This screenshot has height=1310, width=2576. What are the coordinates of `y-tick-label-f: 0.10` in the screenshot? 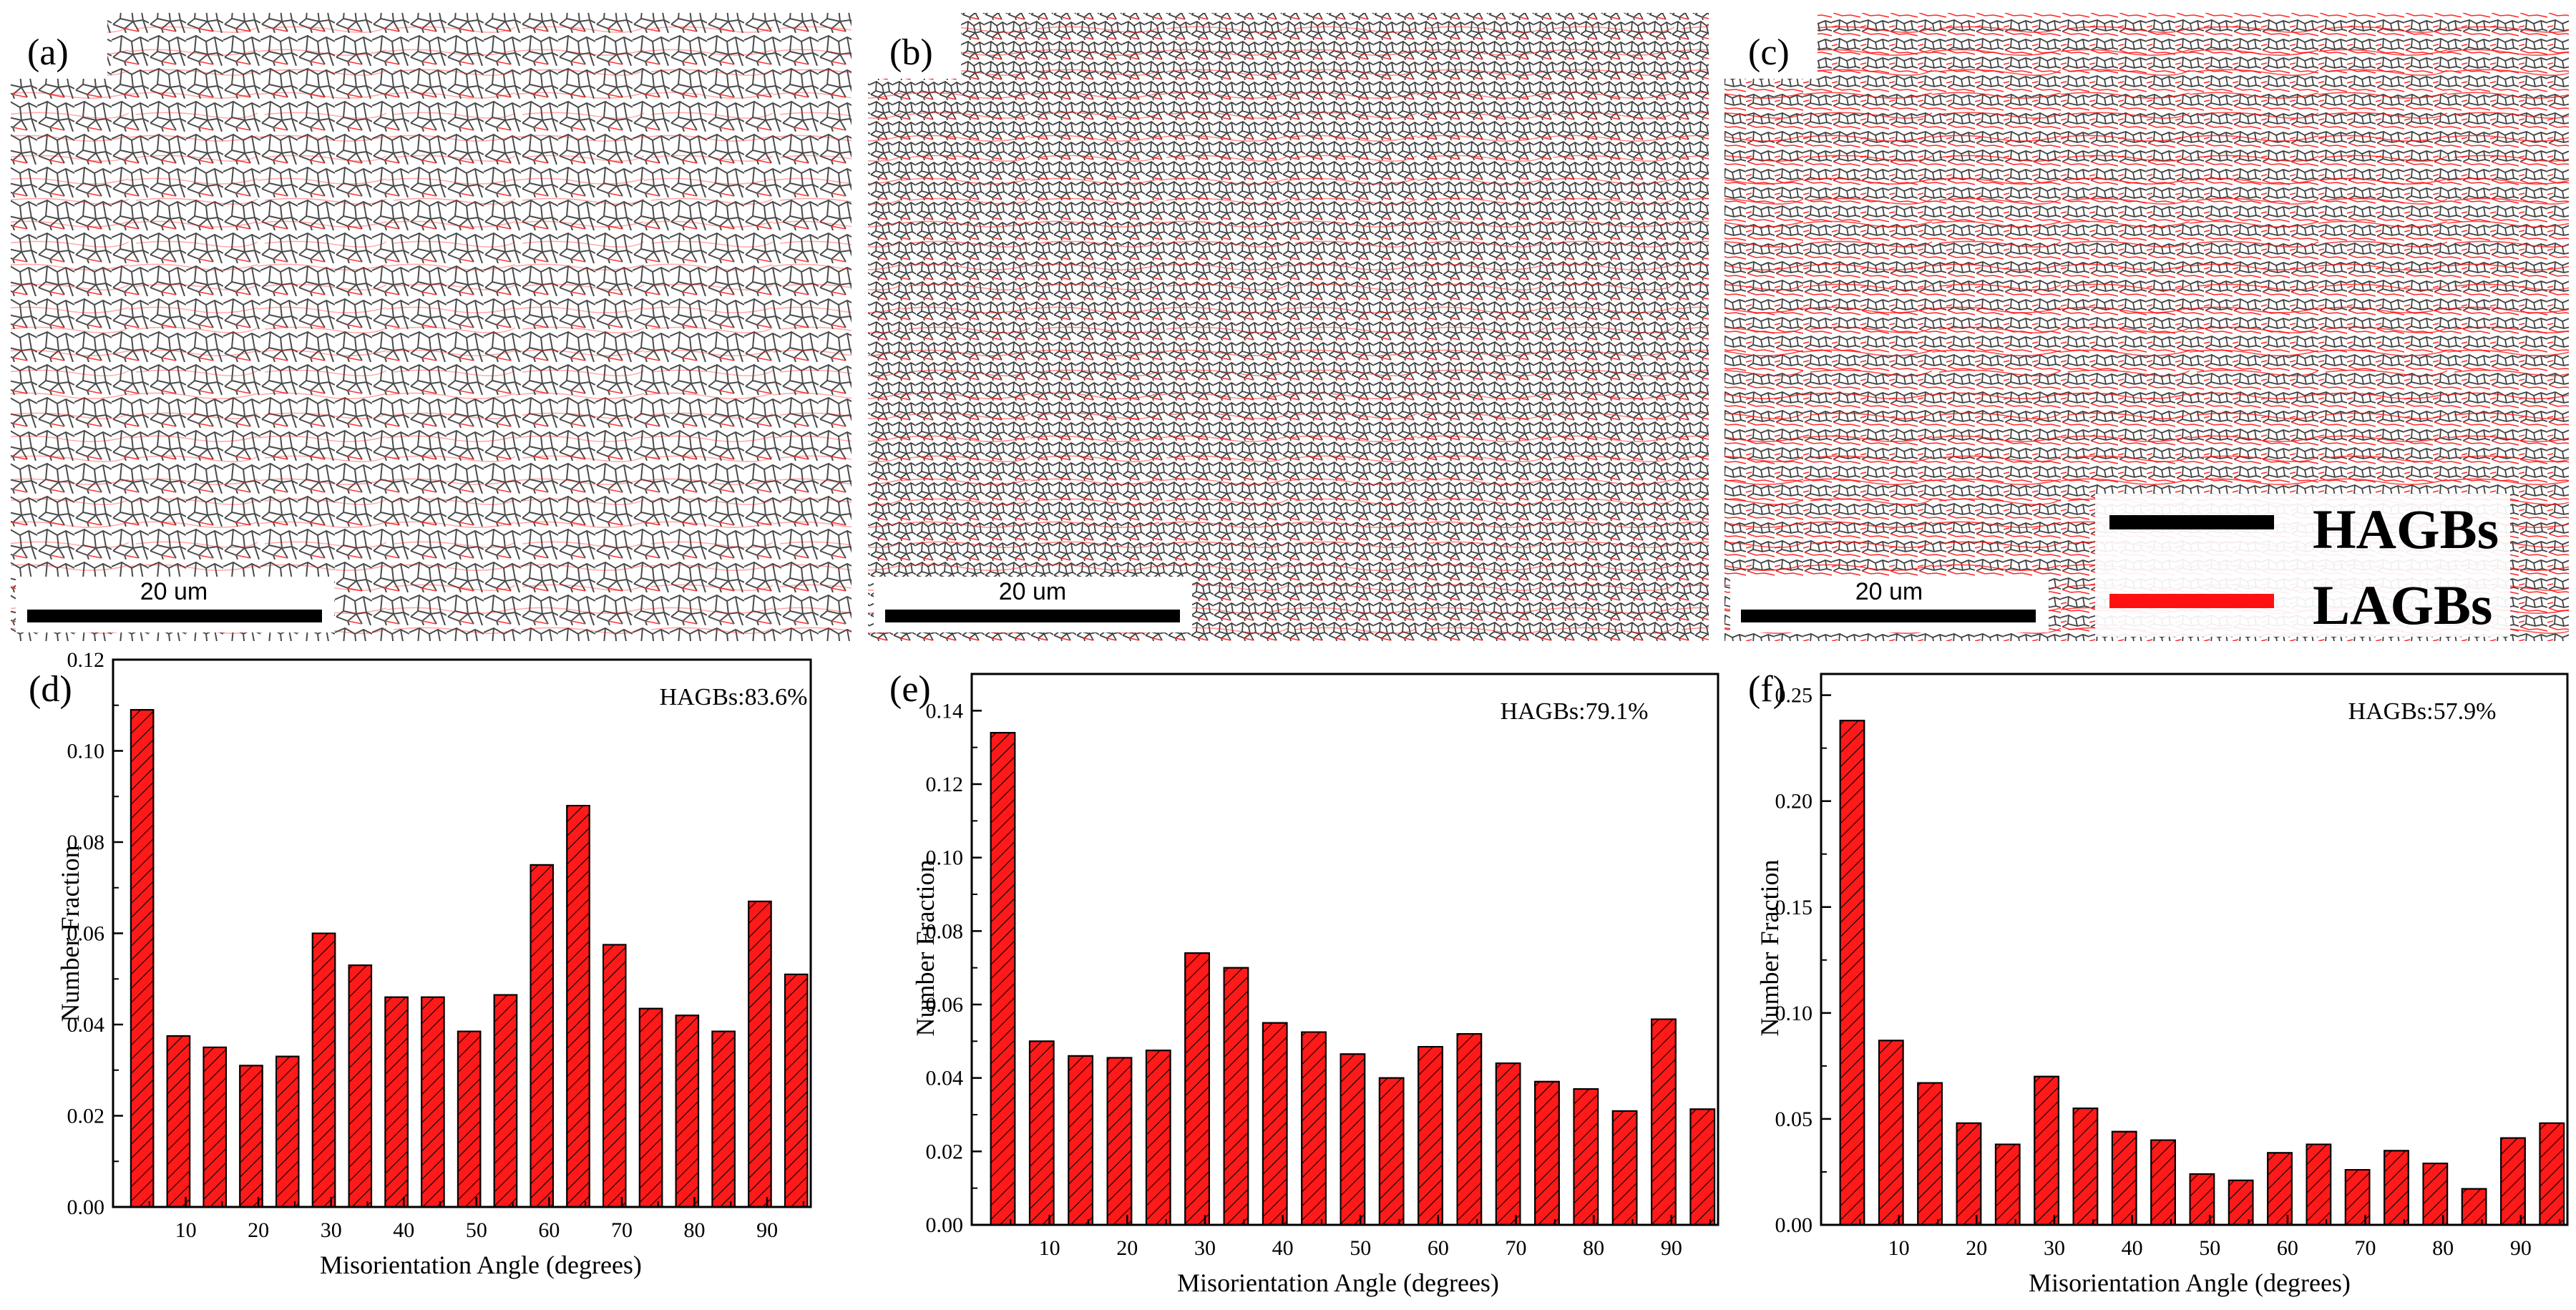 It's located at (1794, 1013).